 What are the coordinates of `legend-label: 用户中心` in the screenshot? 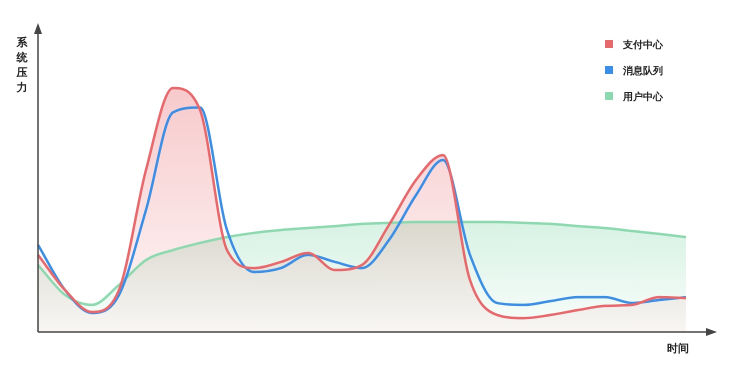 It's located at (643, 97).